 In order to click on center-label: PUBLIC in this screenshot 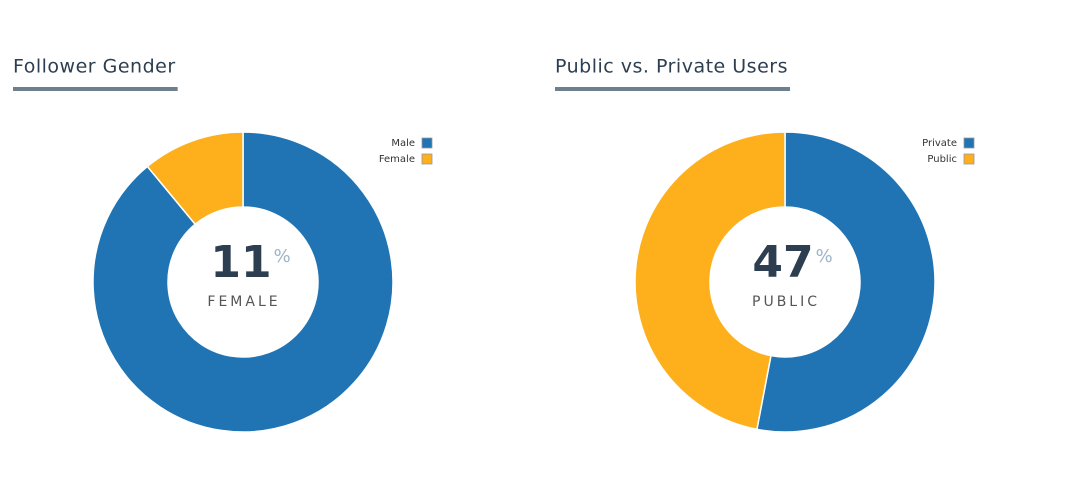, I will do `click(786, 302)`.